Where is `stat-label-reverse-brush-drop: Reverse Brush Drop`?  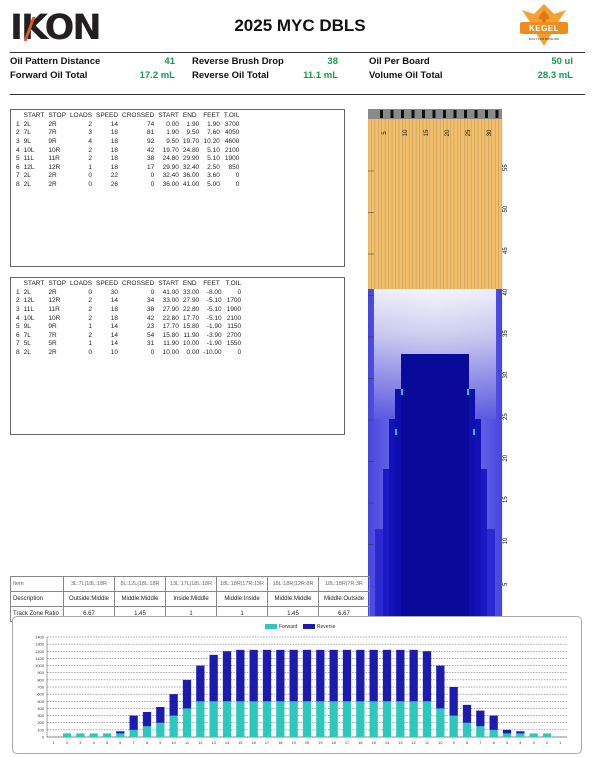 stat-label-reverse-brush-drop: Reverse Brush Drop is located at coordinates (238, 61).